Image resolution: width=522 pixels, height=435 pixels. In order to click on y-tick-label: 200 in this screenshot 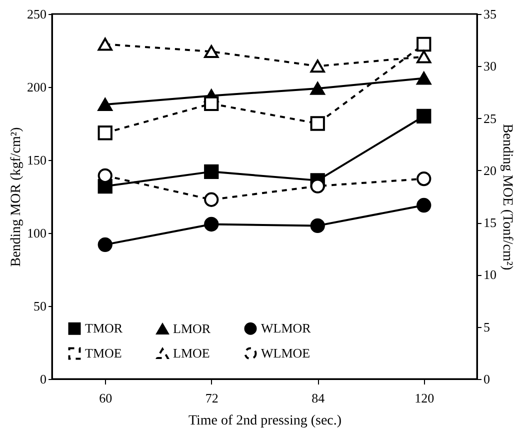, I will do `click(36, 87)`.